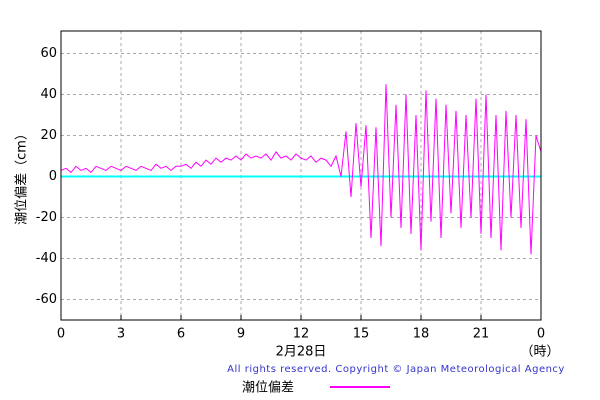  I want to click on y-axis-label: 潮位偏差（cm）, so click(22, 176).